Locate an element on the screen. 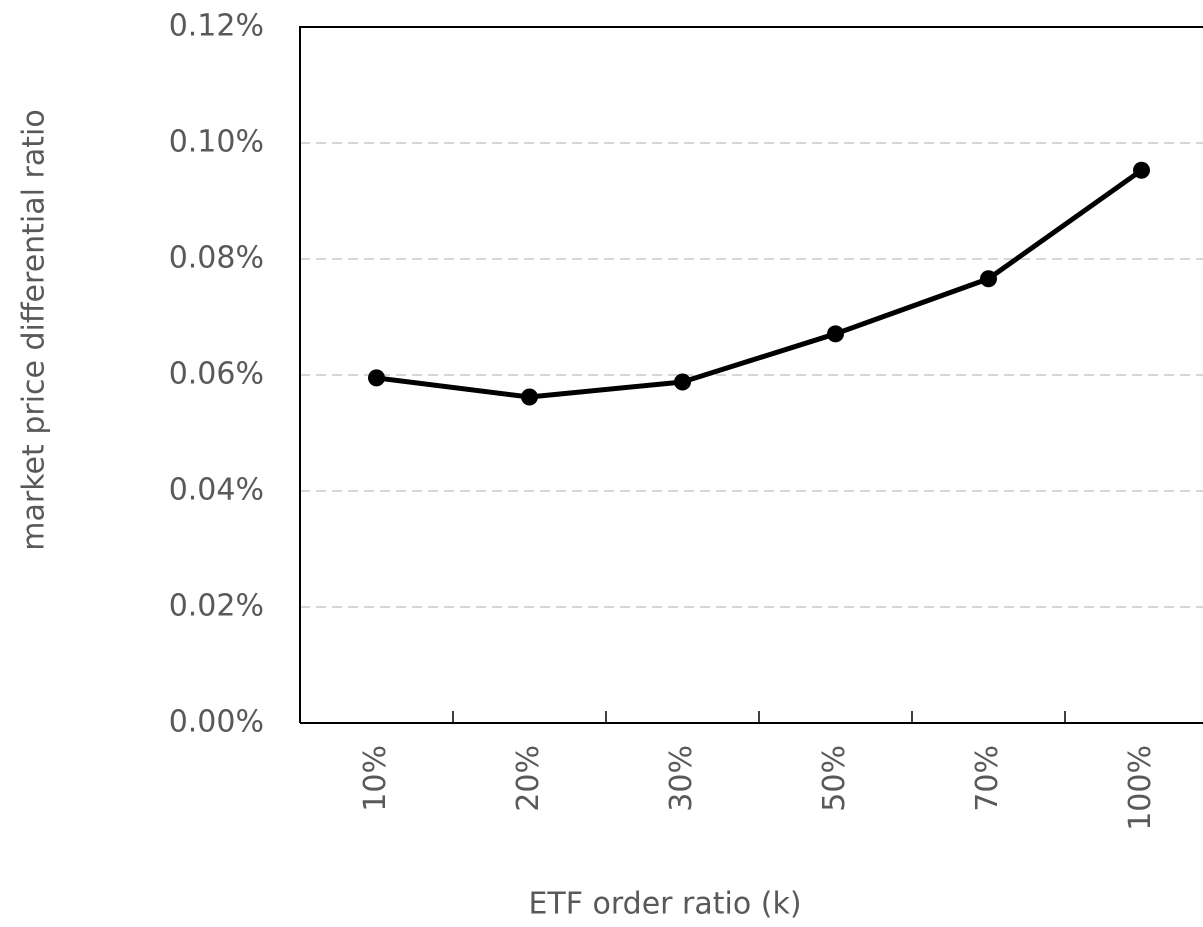 This screenshot has width=1203, height=927. x-tick-label: 10% is located at coordinates (375, 778).